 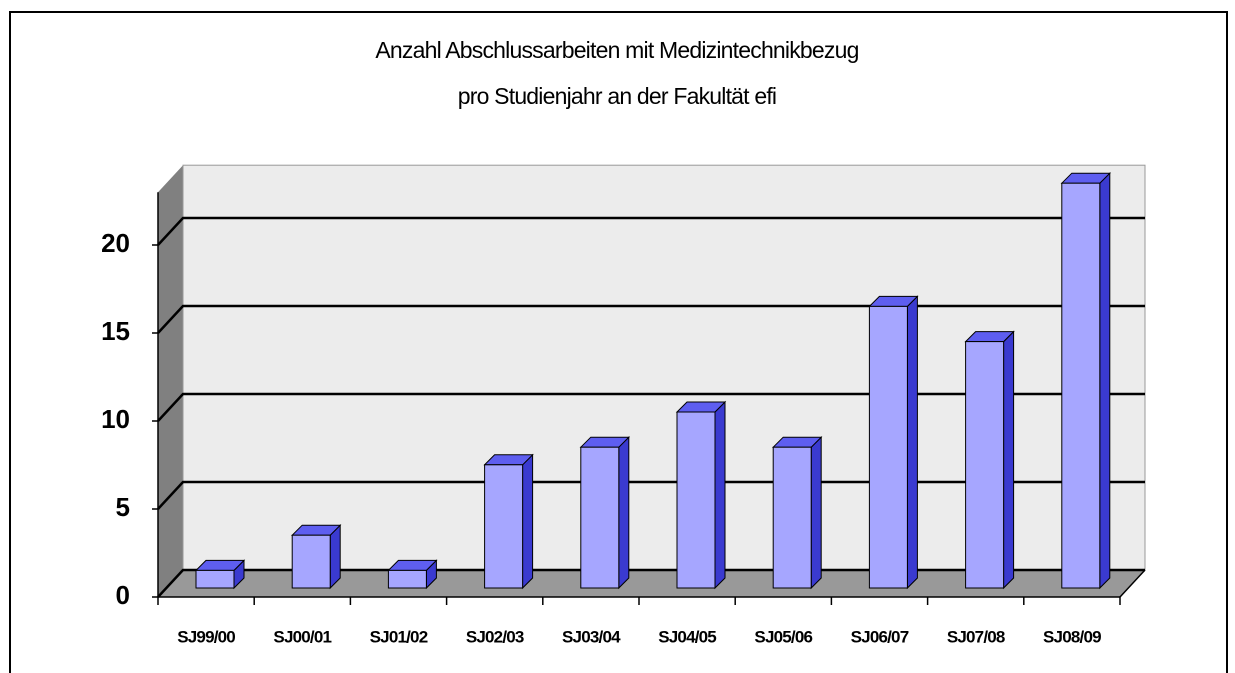 What do you see at coordinates (1072, 636) in the screenshot?
I see `x-tick-label: SJ08/09` at bounding box center [1072, 636].